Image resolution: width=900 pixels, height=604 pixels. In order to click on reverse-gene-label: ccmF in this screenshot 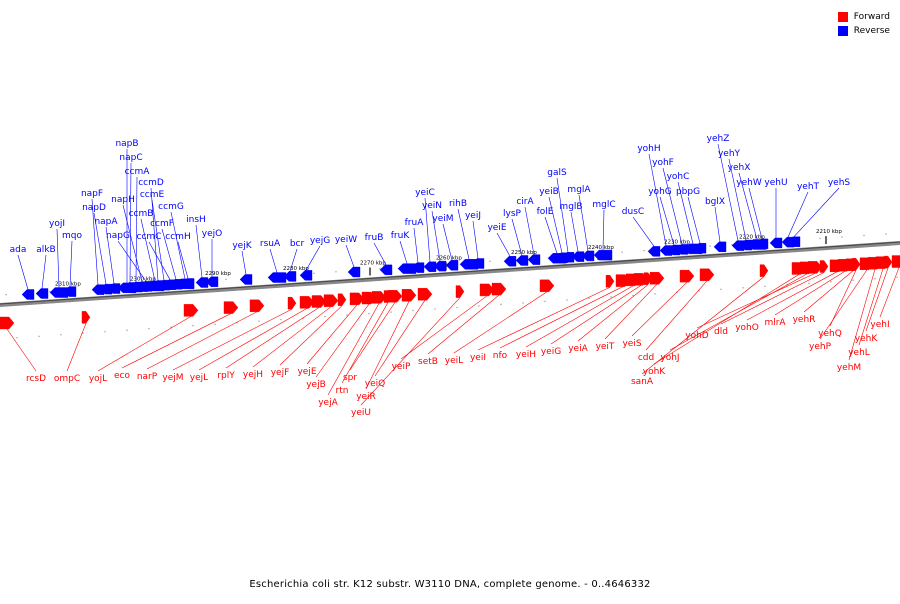, I will do `click(162, 224)`.